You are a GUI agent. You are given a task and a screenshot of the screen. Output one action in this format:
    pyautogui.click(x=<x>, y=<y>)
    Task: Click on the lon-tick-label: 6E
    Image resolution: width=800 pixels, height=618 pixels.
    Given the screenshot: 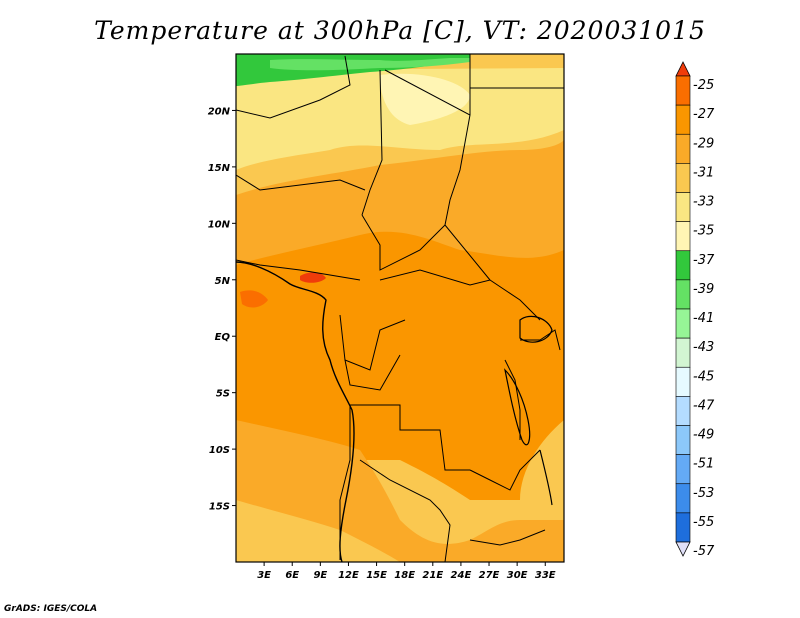 What is the action you would take?
    pyautogui.click(x=292, y=575)
    